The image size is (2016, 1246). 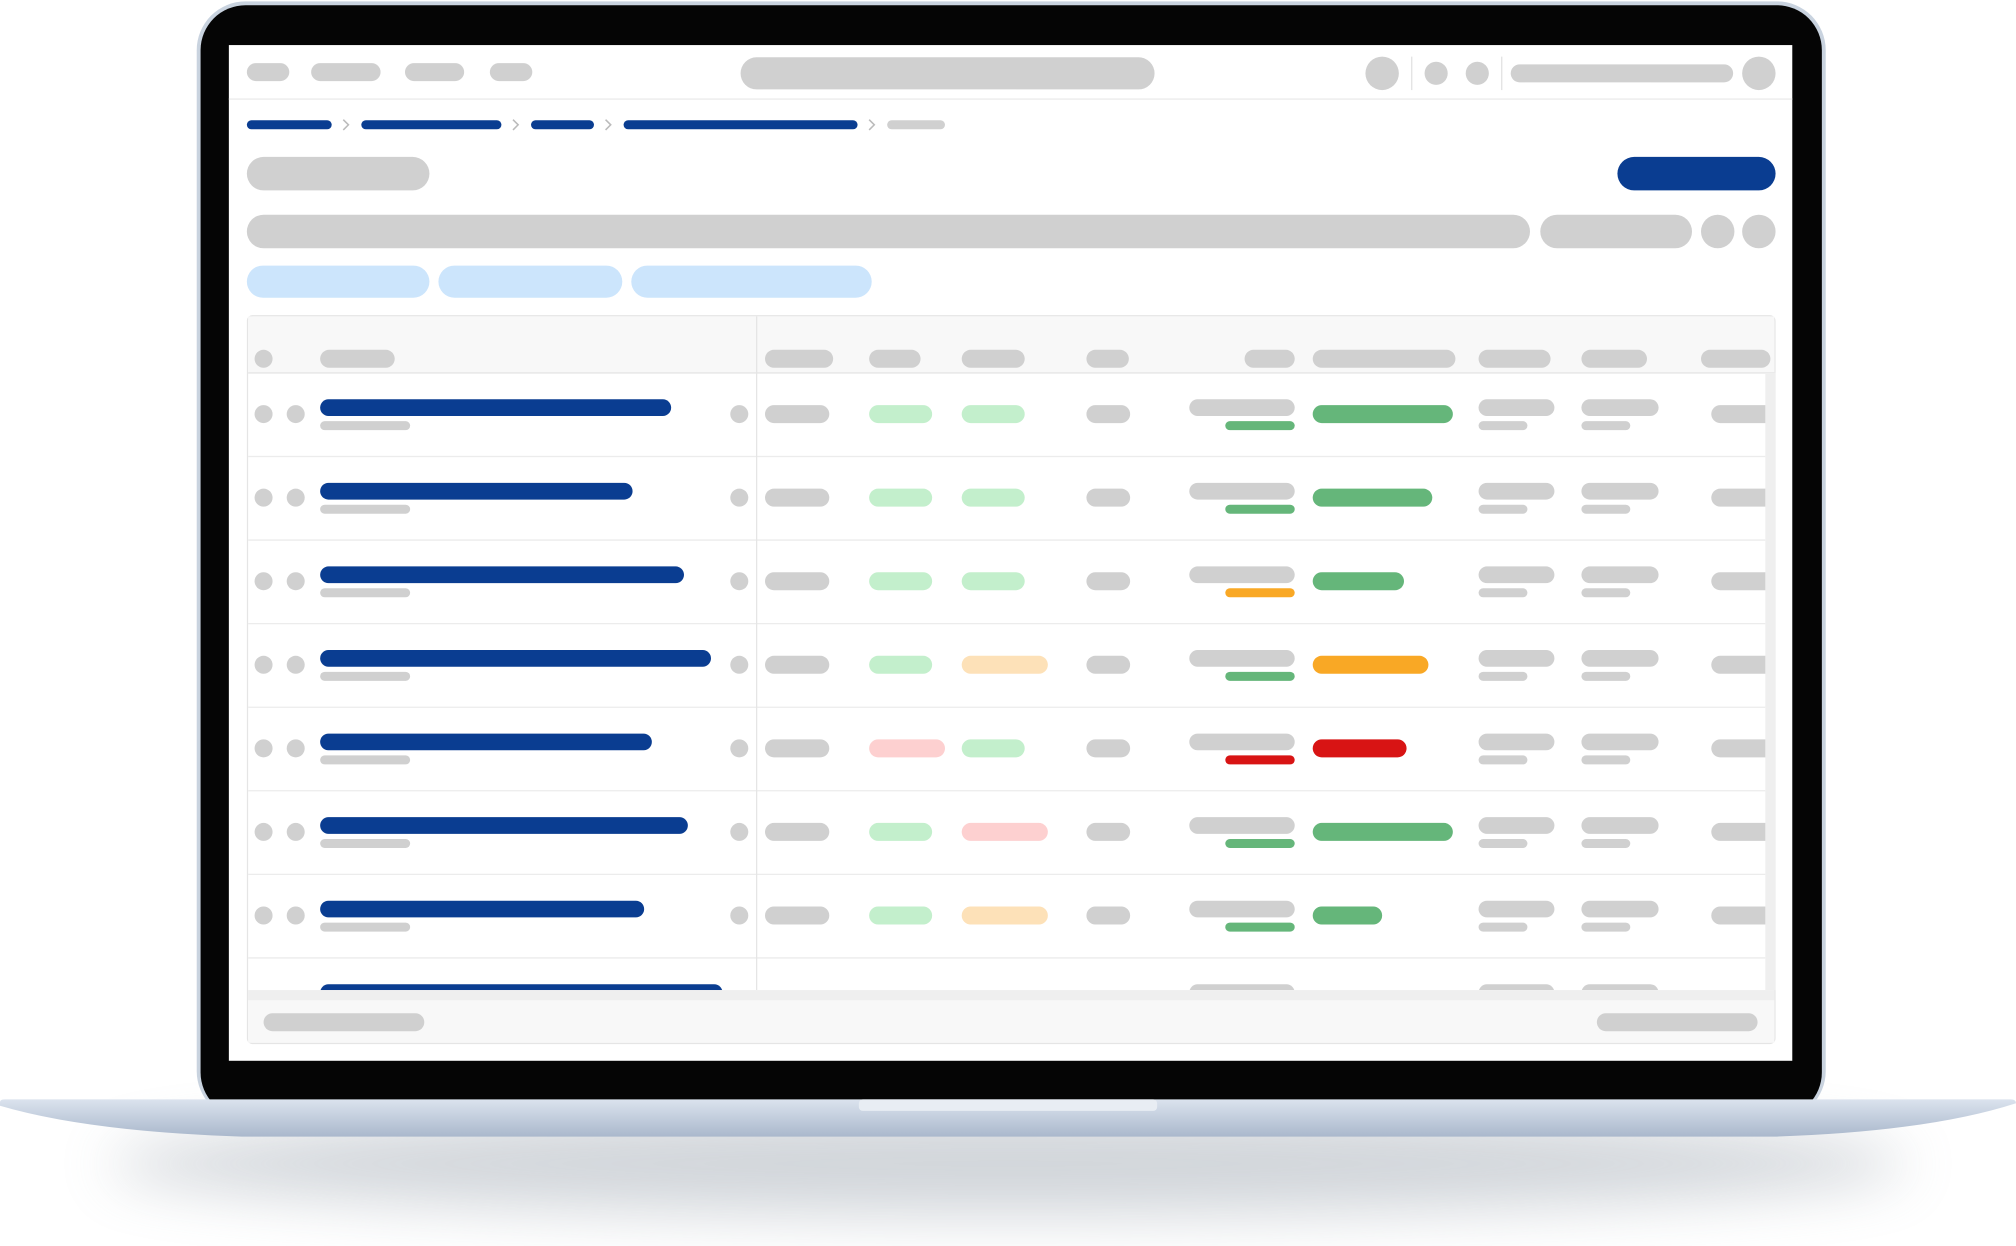 What do you see at coordinates (916, 125) in the screenshot?
I see `breadcrumb-current` at bounding box center [916, 125].